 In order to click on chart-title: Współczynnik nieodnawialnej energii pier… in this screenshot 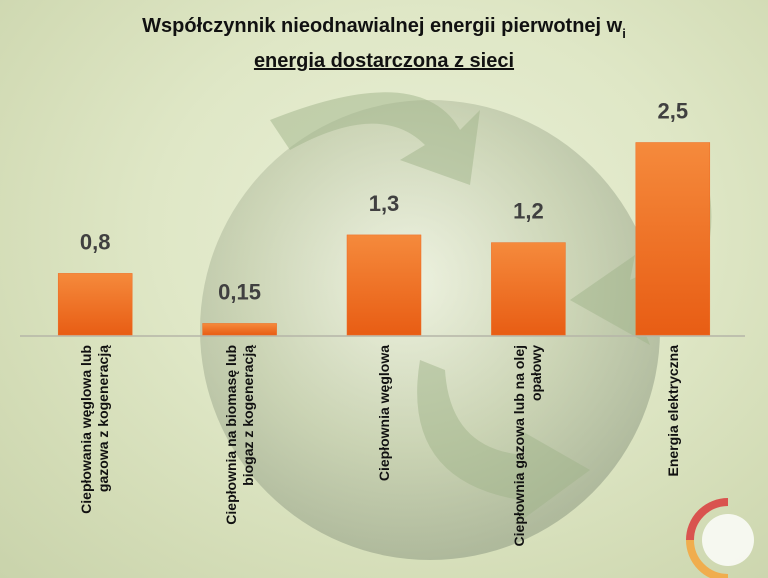, I will do `click(384, 28)`.